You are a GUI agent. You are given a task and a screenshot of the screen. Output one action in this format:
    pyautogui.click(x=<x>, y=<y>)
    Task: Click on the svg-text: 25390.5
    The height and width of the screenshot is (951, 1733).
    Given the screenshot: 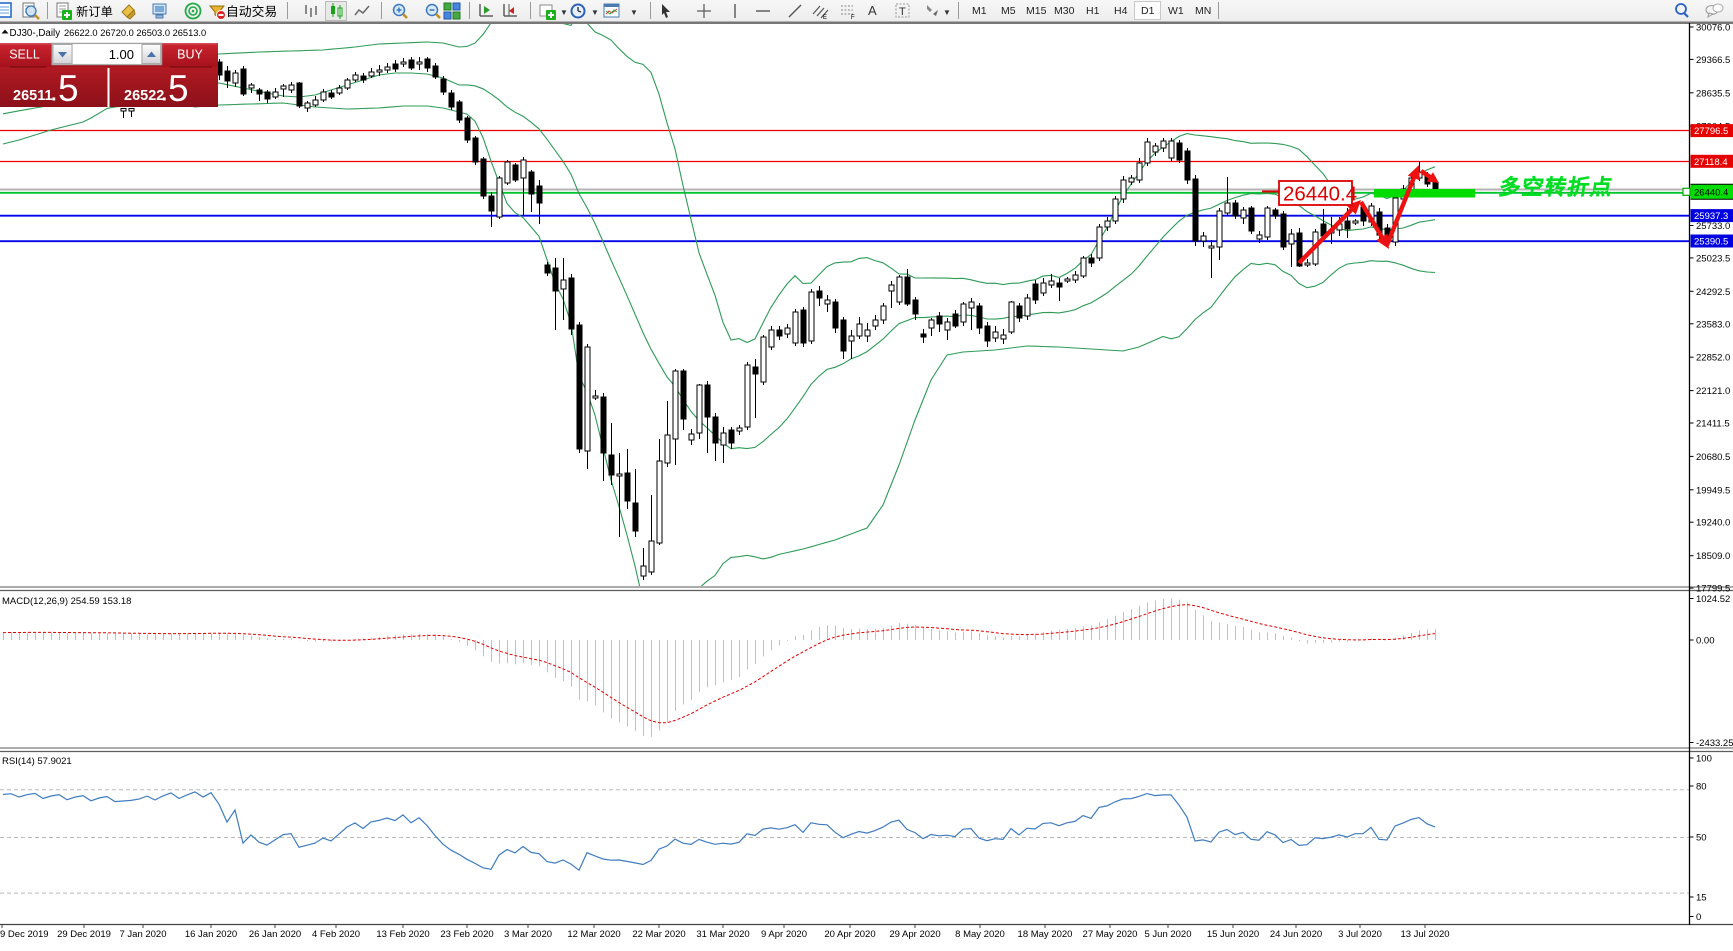 What is the action you would take?
    pyautogui.click(x=1711, y=242)
    